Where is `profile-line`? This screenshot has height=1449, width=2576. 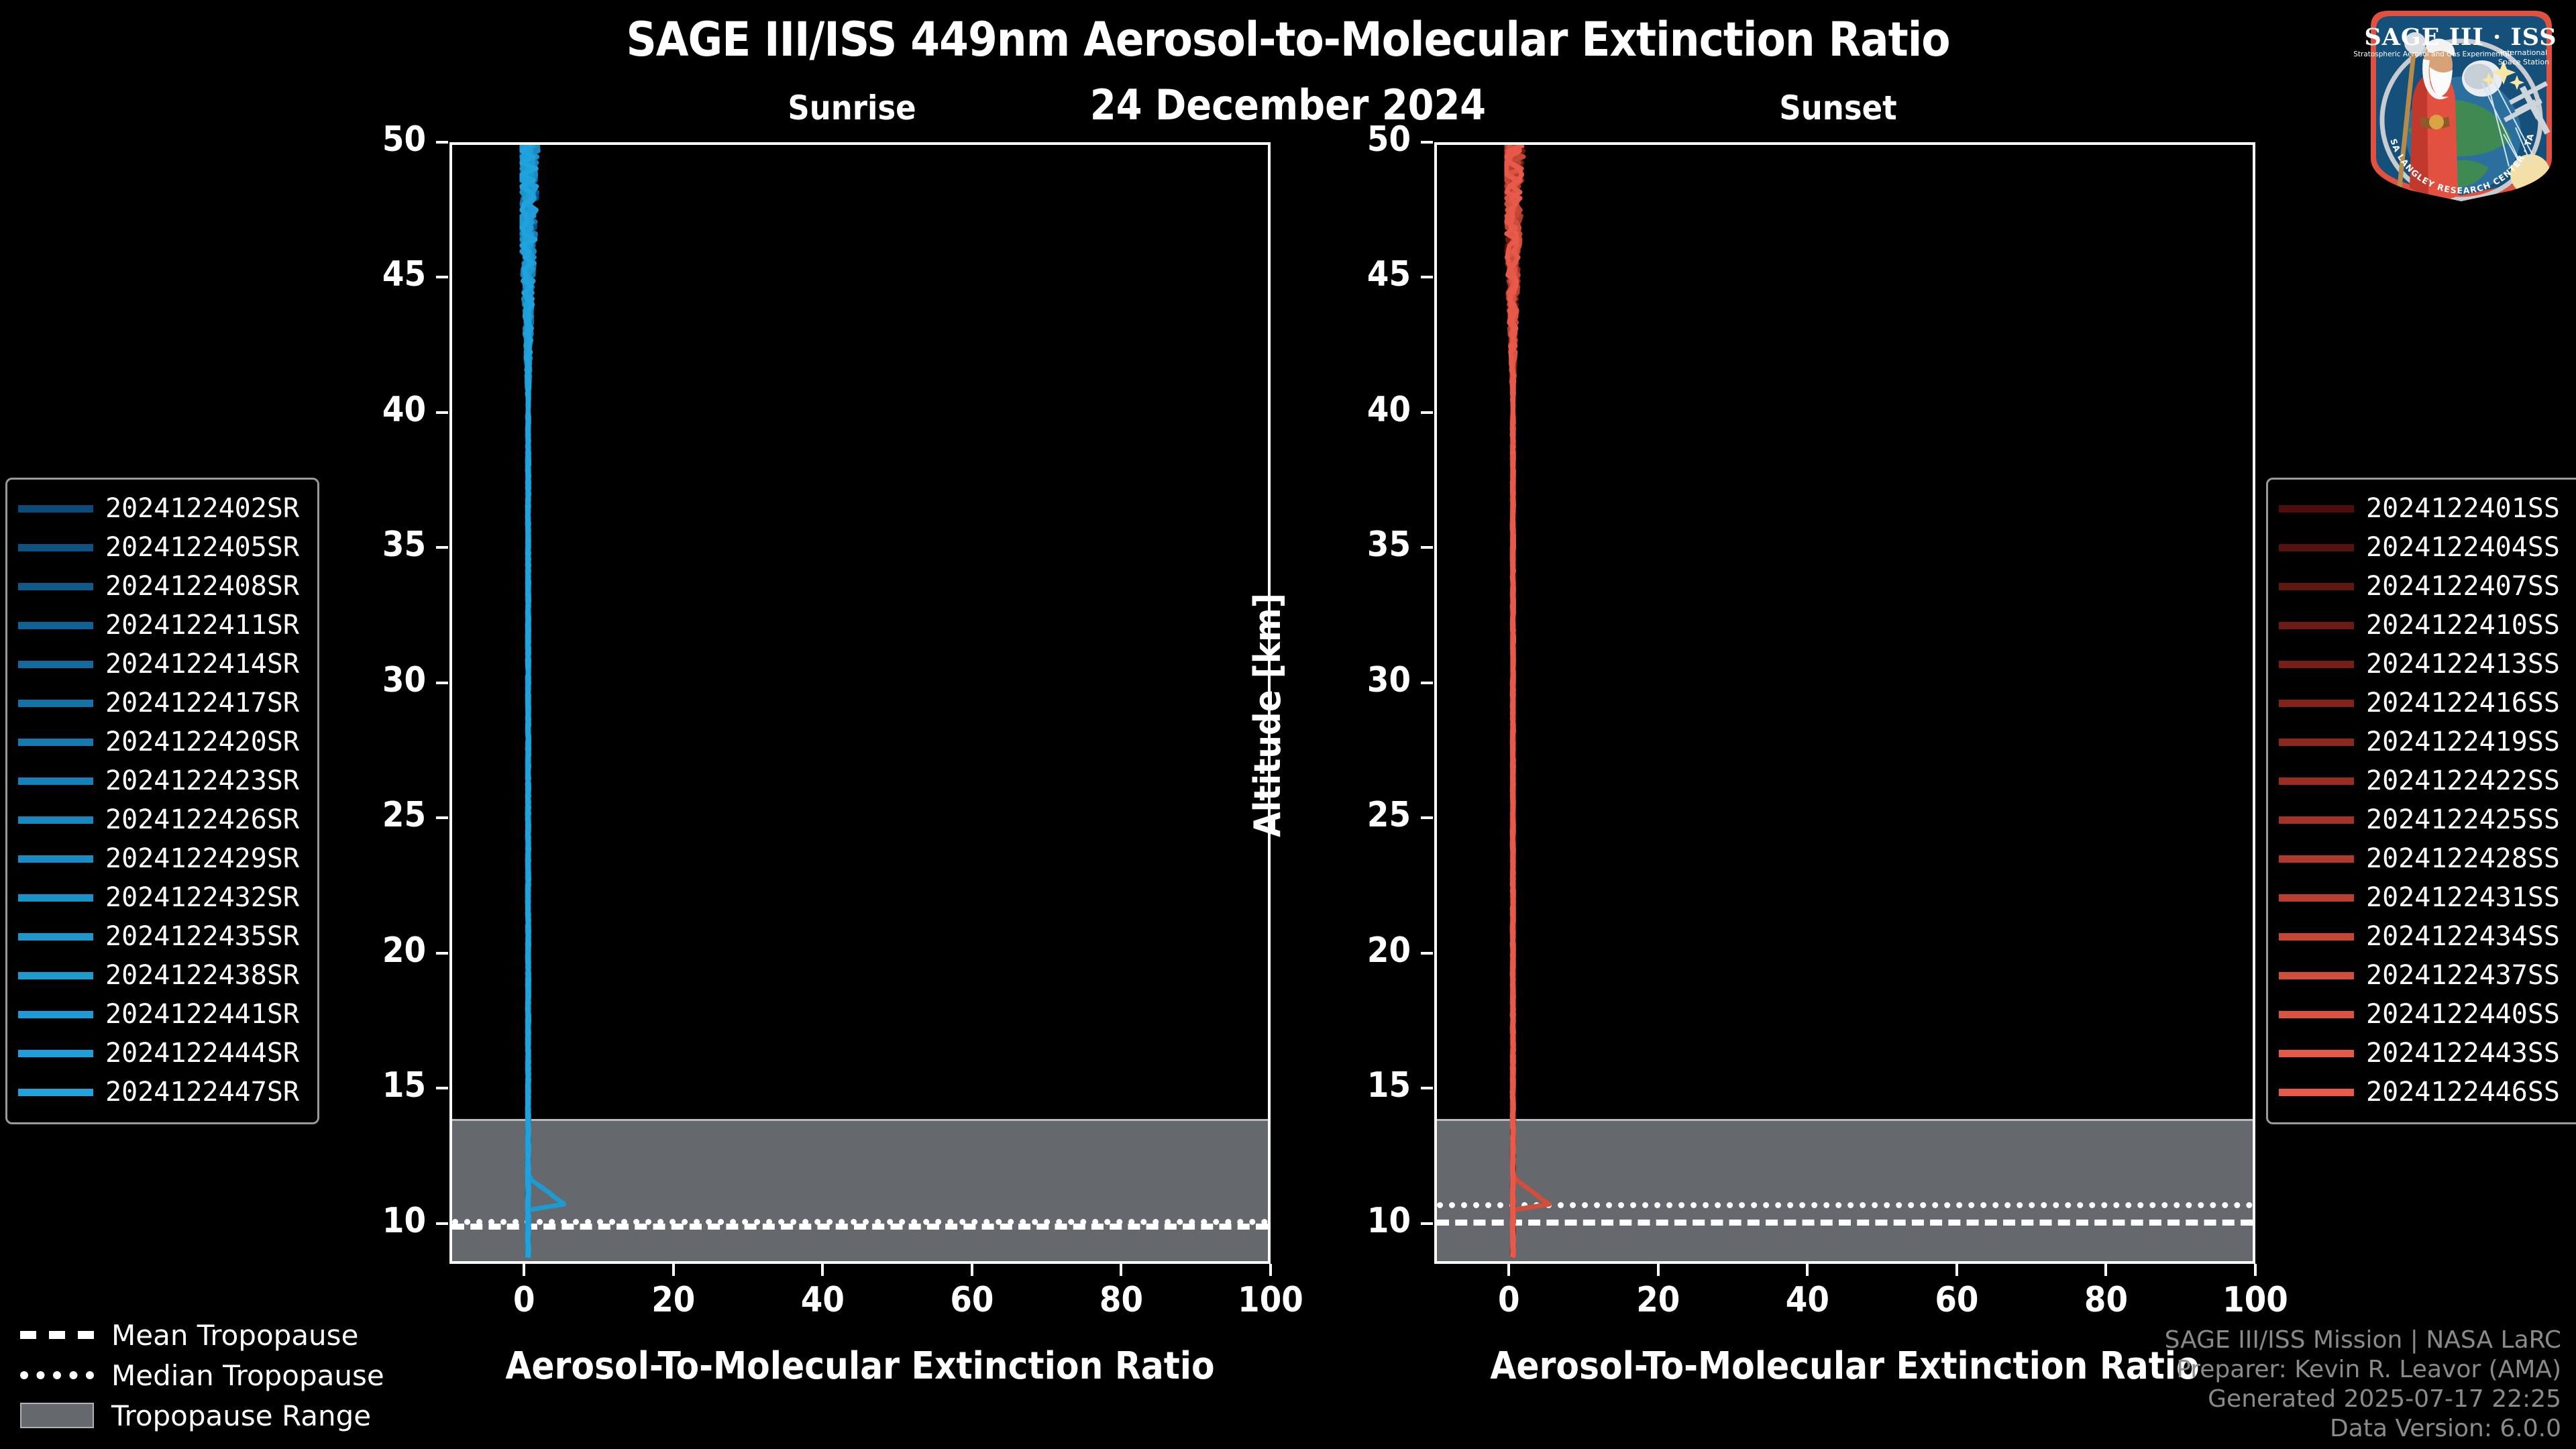 profile-line is located at coordinates (1514, 701).